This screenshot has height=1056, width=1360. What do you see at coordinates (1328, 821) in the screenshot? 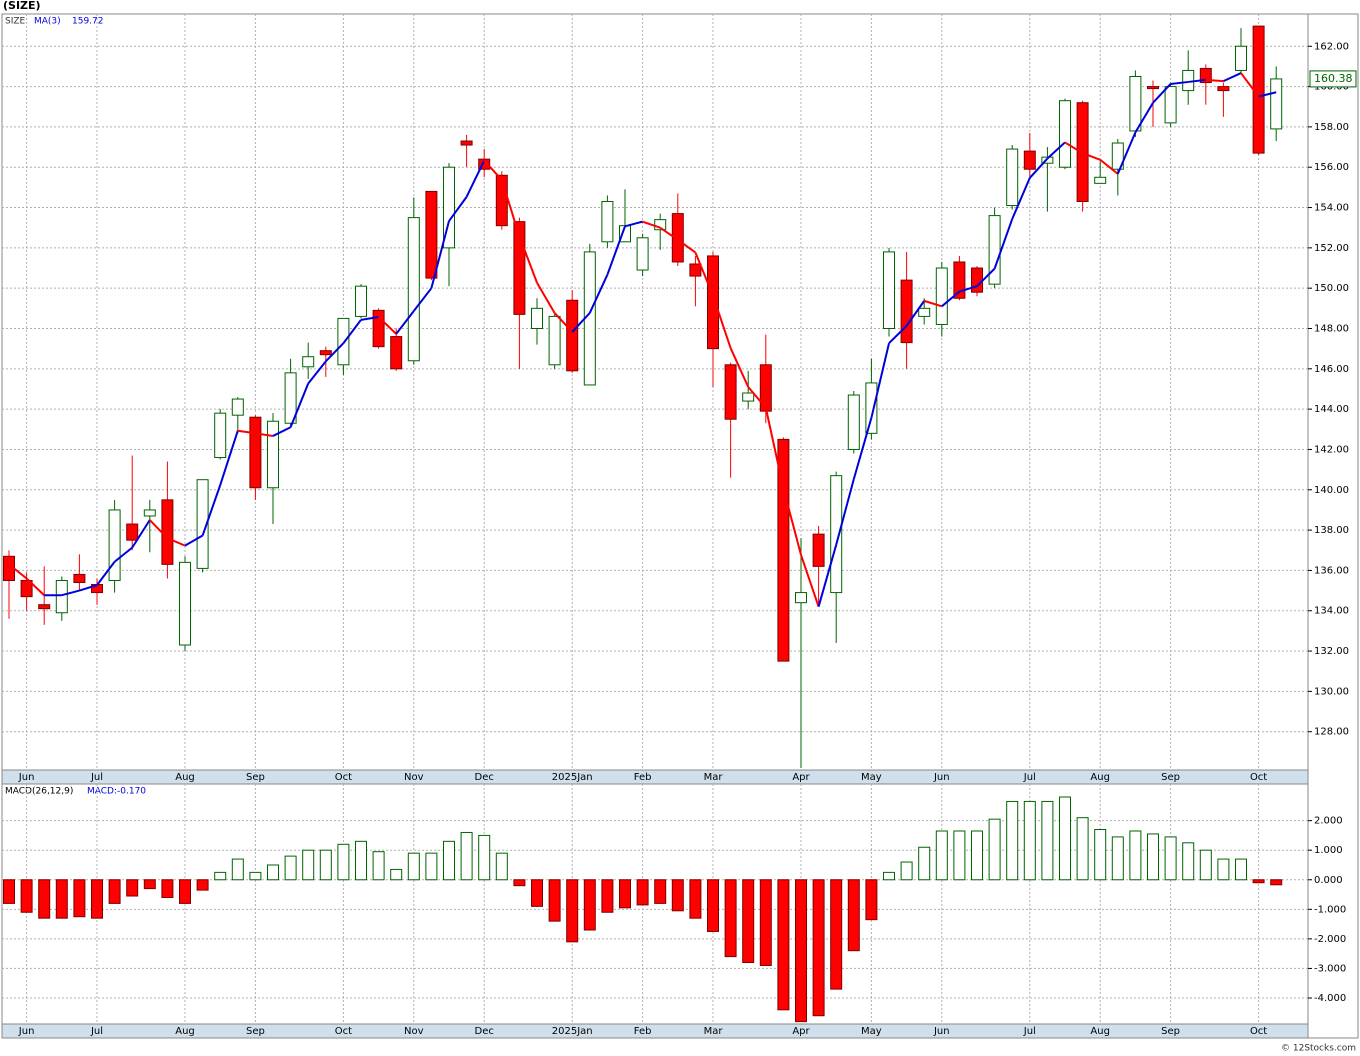
I see `y-tick-label: 2.000` at bounding box center [1328, 821].